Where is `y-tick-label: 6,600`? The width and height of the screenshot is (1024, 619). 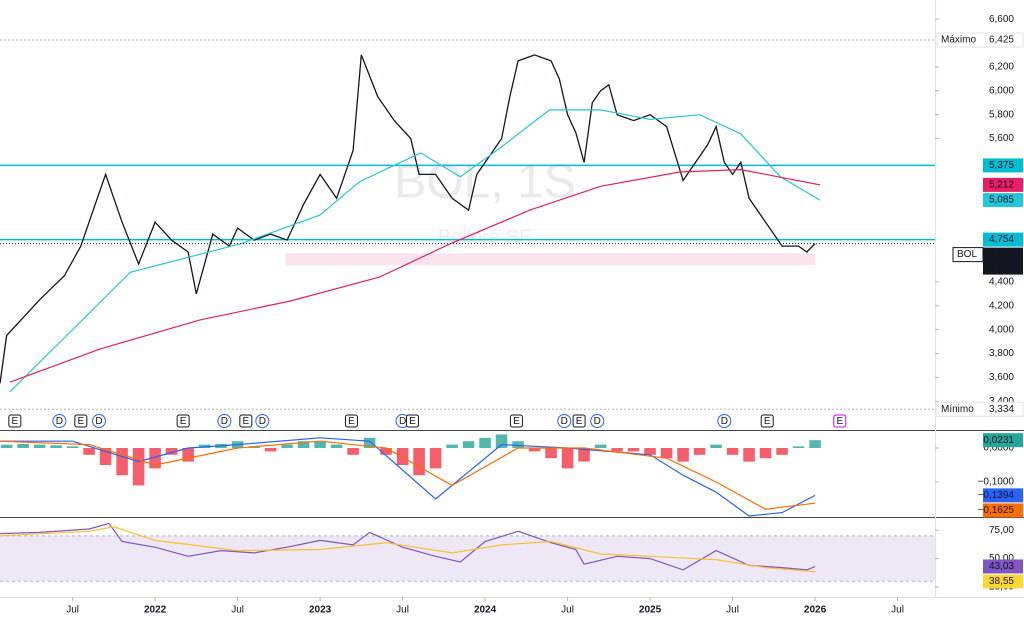 y-tick-label: 6,600 is located at coordinates (1001, 19).